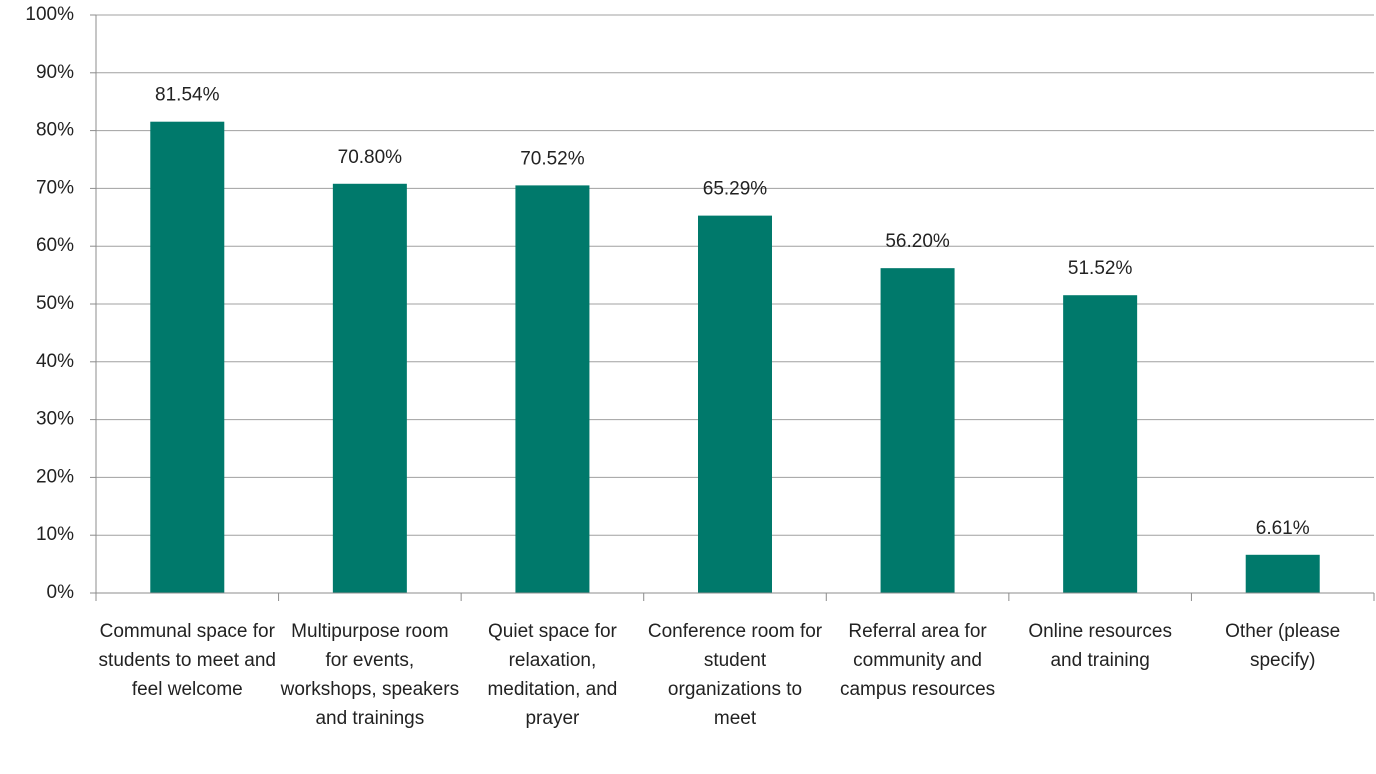  Describe the element at coordinates (1100, 268) in the screenshot. I see `data-label: 51.52%` at that location.